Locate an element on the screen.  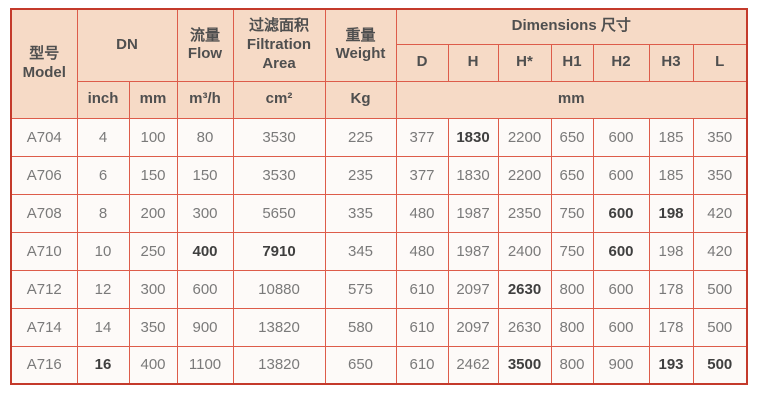
header-weight-en: Weight is located at coordinates (360, 54).